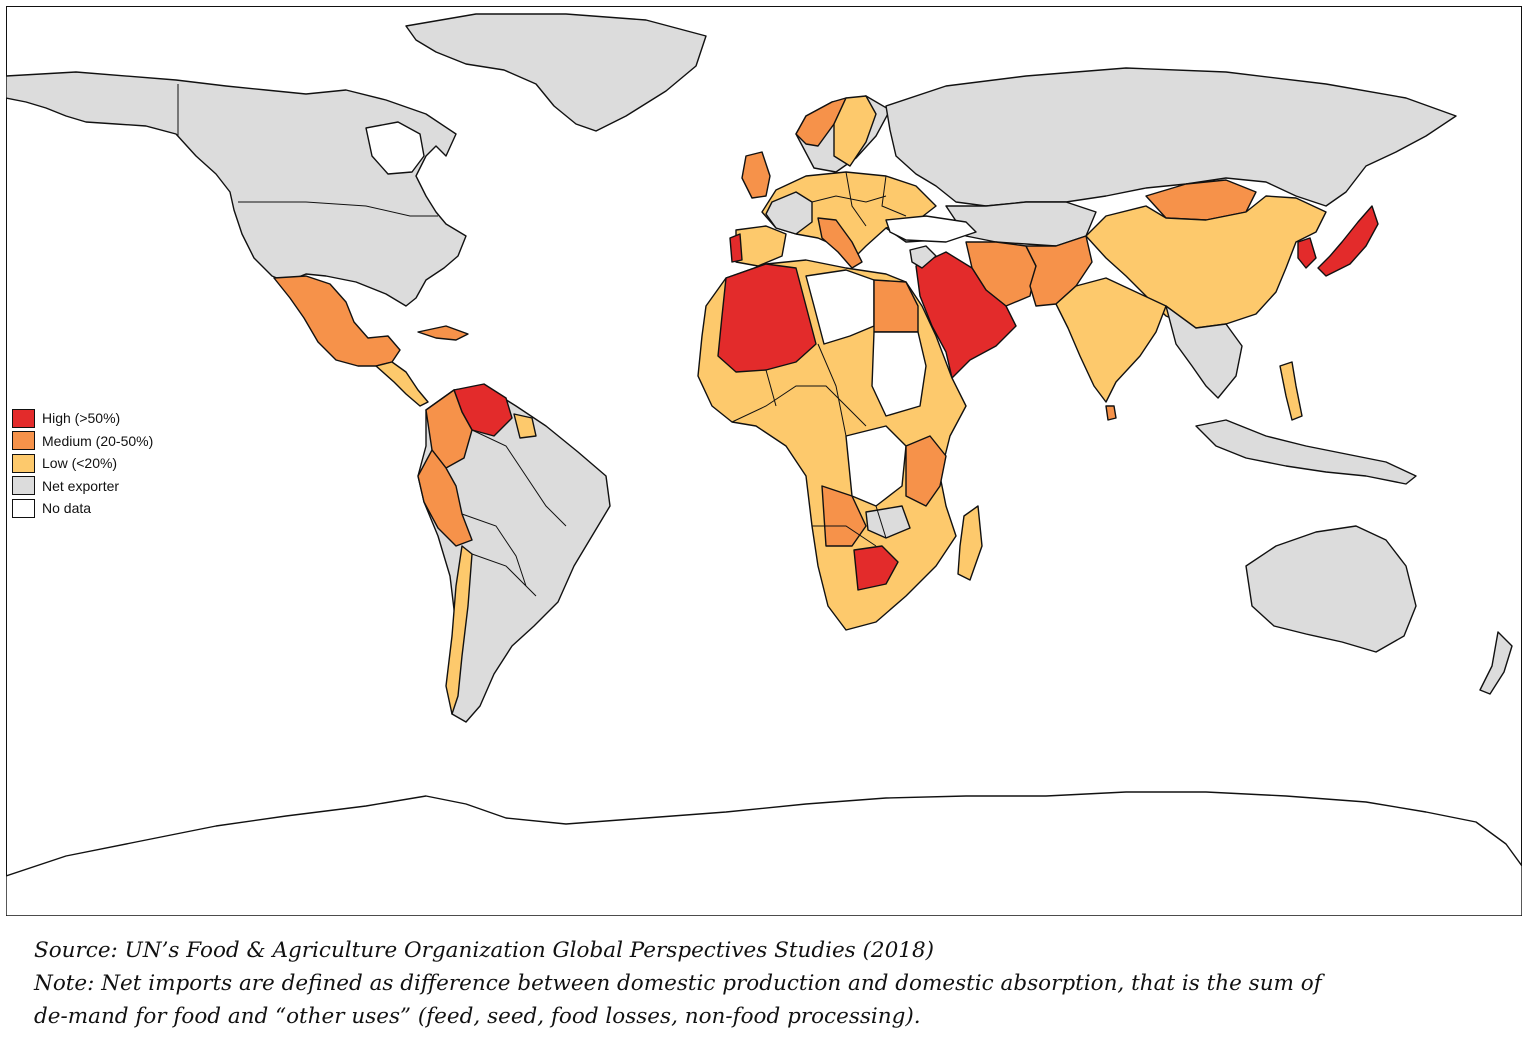 The width and height of the screenshot is (1540, 1056). I want to click on region-north-africa-high, so click(767, 318).